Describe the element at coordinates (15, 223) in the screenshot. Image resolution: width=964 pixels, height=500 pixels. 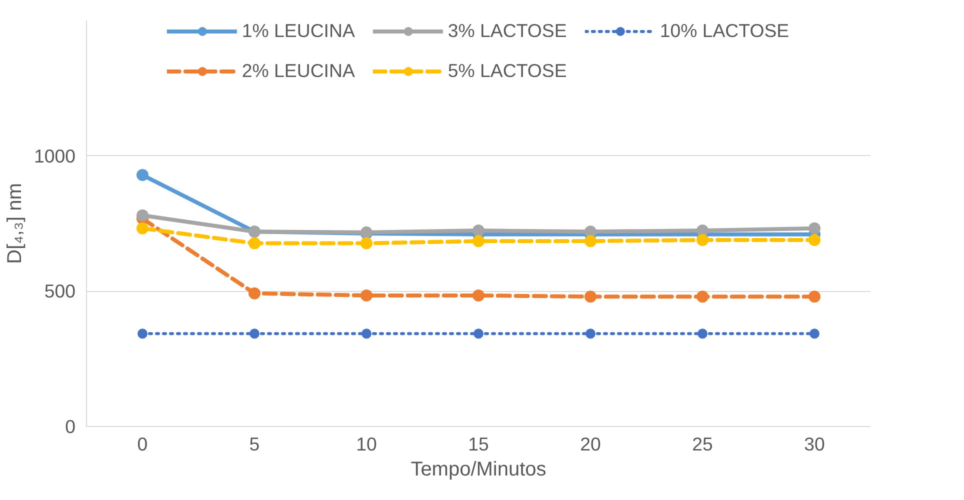
I see `y-axis-title: D[₄,₃] nm` at that location.